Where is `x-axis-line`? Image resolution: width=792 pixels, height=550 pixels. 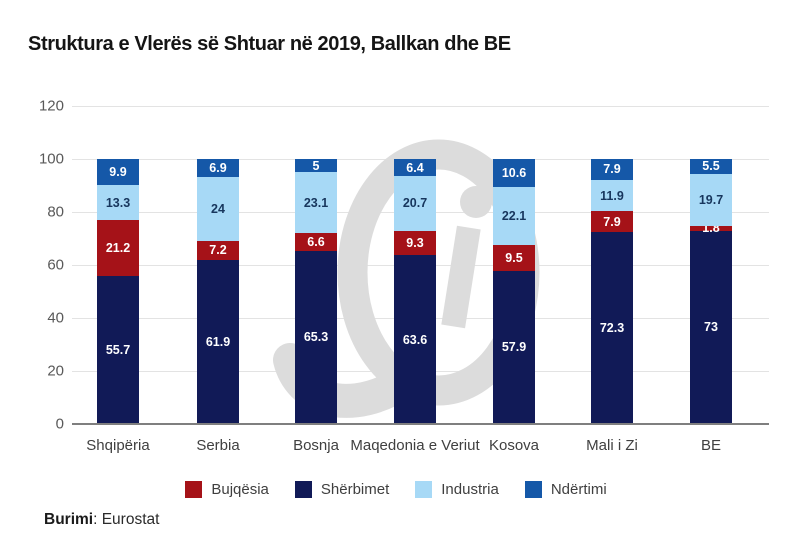
x-axis-line is located at coordinates (420, 424).